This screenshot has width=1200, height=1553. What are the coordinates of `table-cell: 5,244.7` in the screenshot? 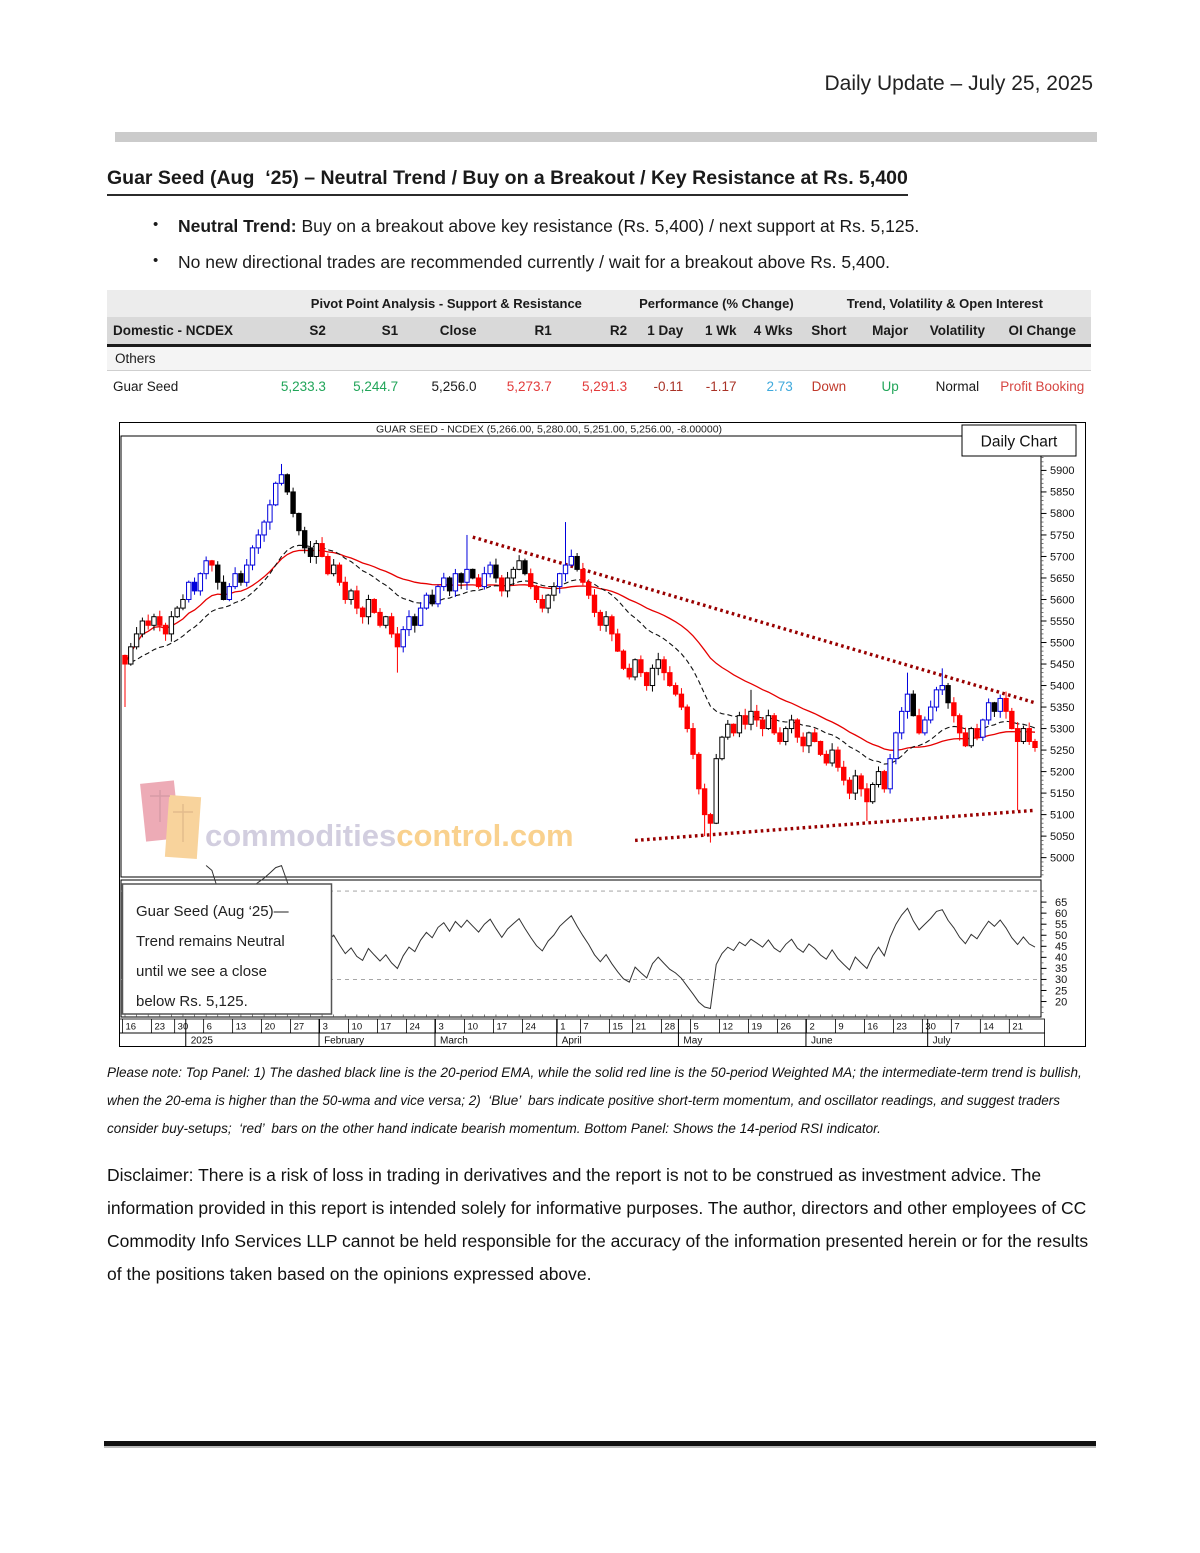 It's located at (376, 386).